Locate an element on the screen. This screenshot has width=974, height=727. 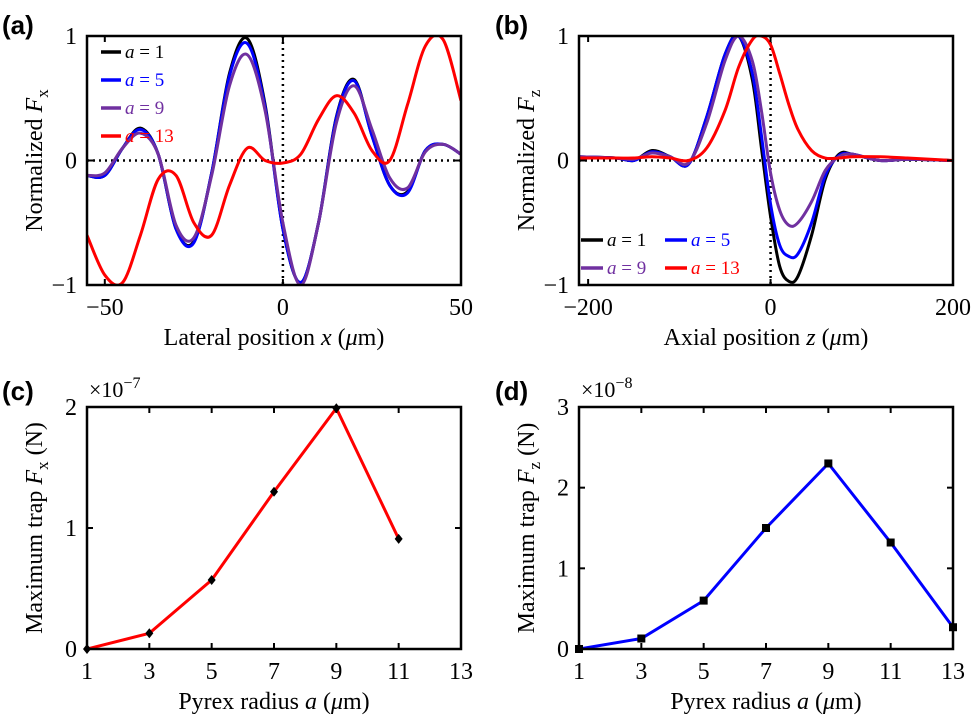
panel-label: (a) is located at coordinates (18, 25).